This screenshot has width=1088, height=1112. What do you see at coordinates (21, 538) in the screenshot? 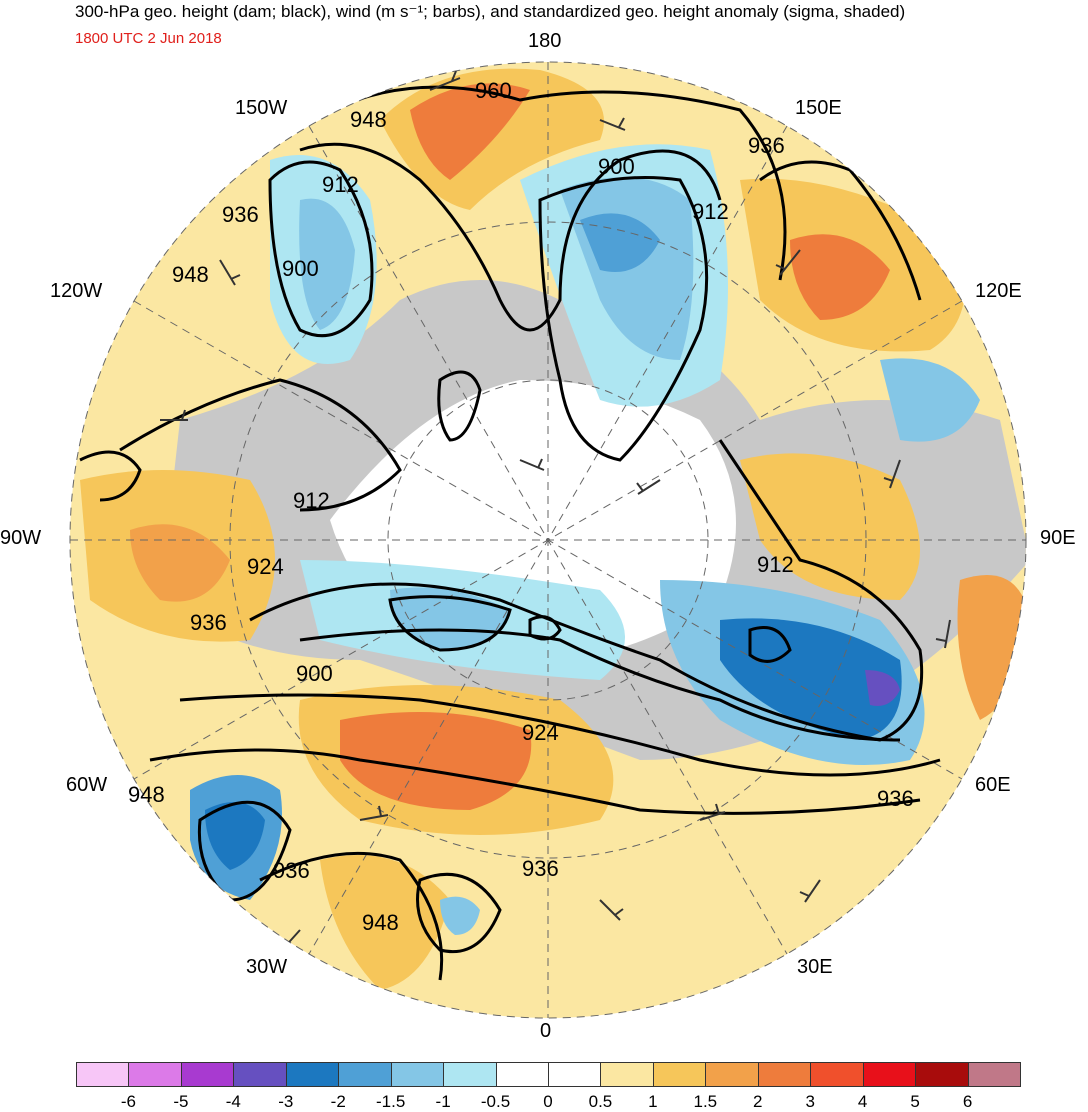
I see `lon-label-90w: 90W` at bounding box center [21, 538].